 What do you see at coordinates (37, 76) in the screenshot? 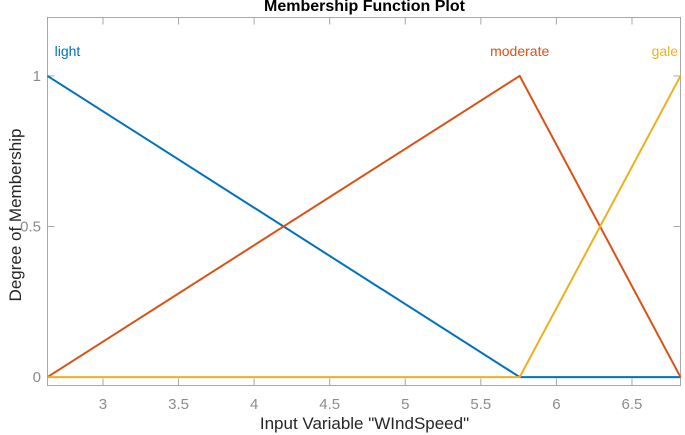
I see `y-tick-label: 1` at bounding box center [37, 76].